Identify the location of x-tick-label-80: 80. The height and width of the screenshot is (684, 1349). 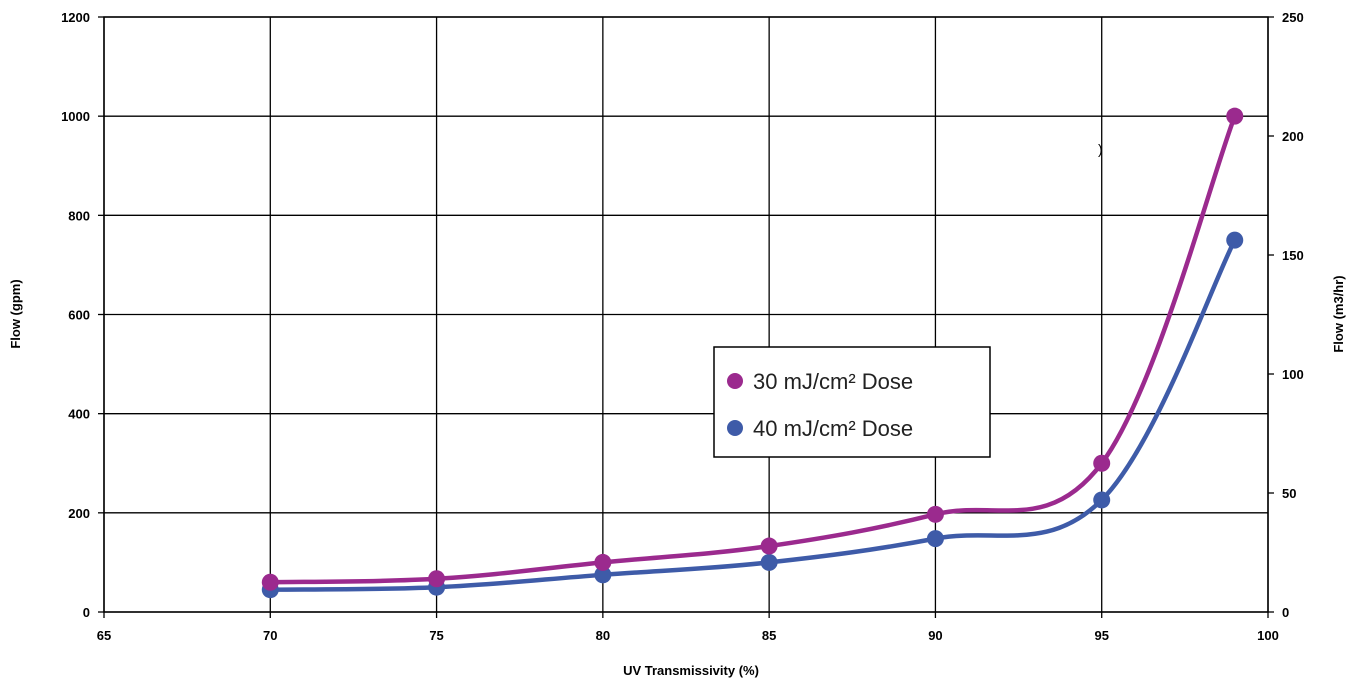
(603, 635).